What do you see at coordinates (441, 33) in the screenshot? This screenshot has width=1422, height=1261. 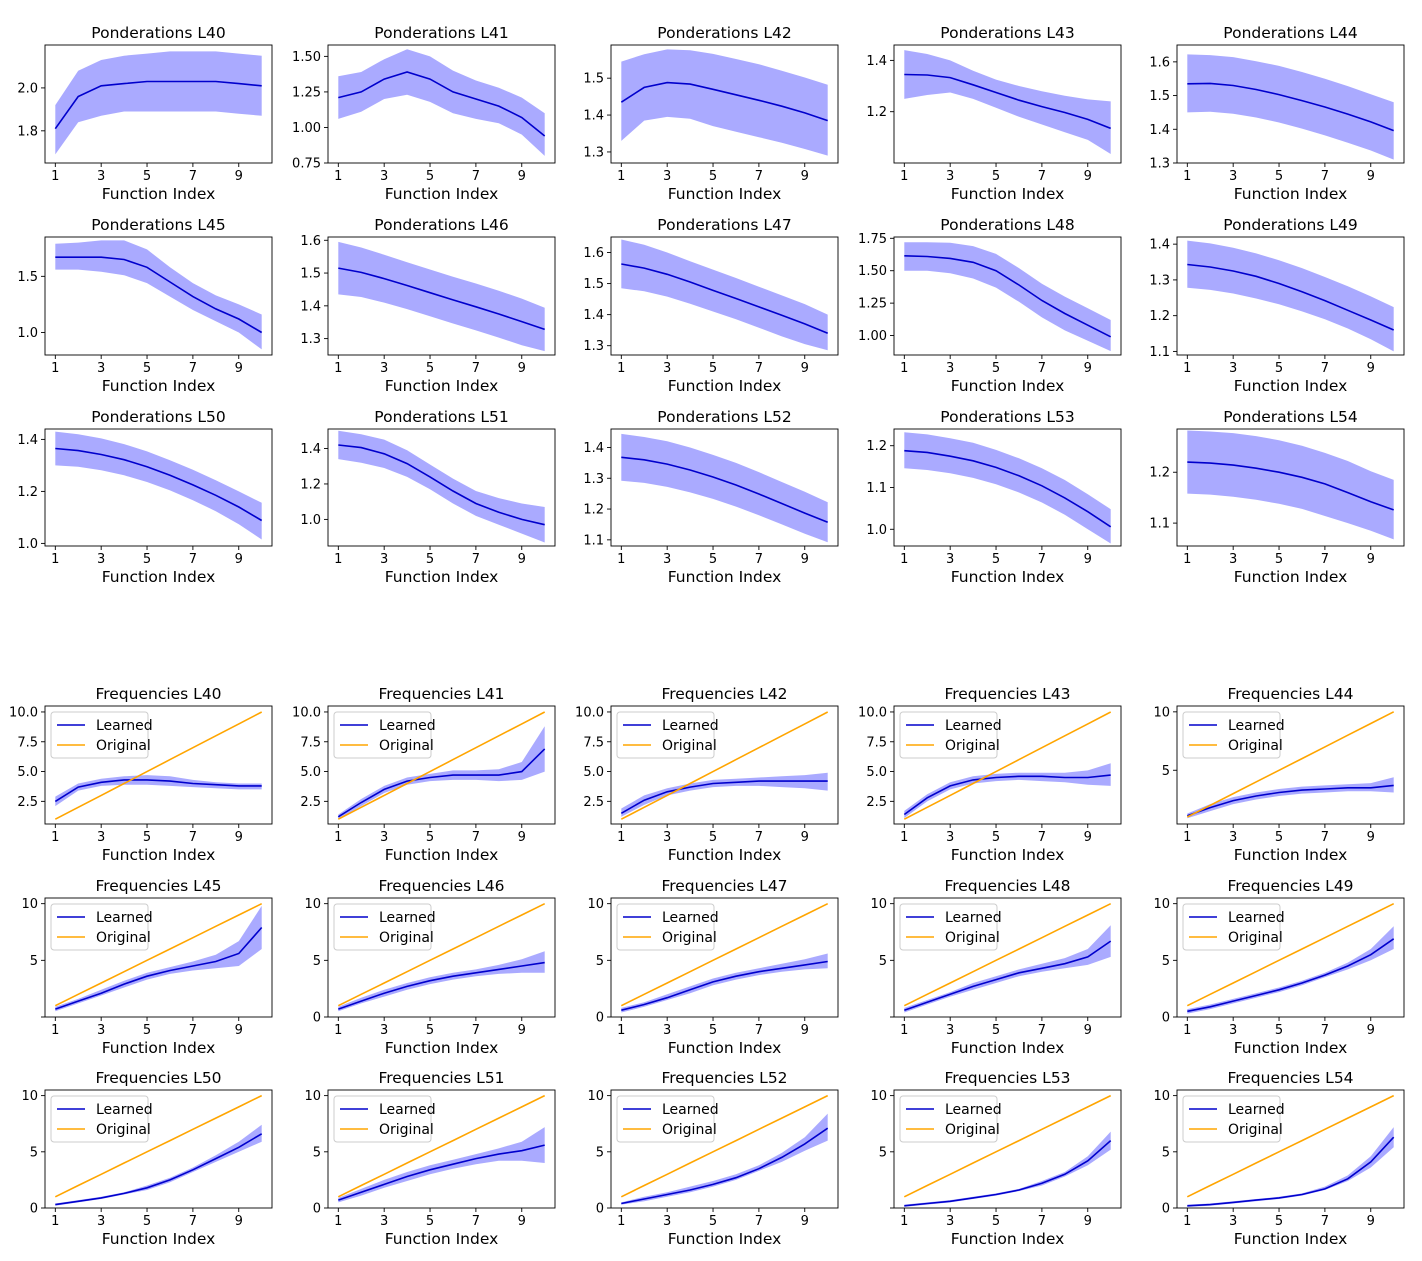 I see `subplot-title: Ponderations L41` at bounding box center [441, 33].